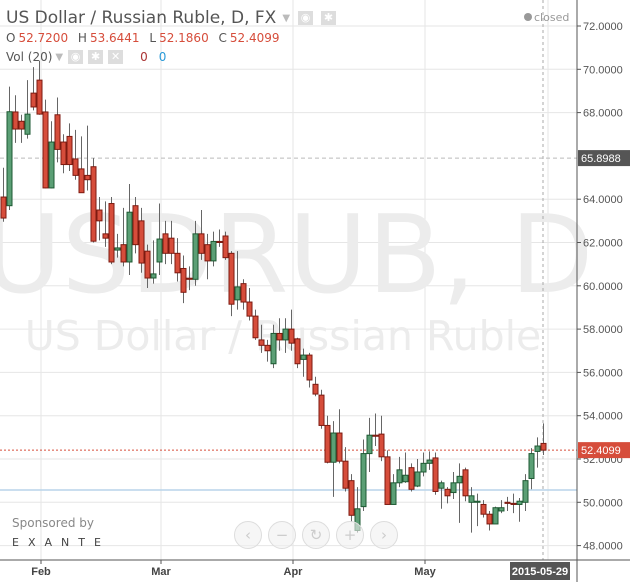 The width and height of the screenshot is (630, 582). Describe the element at coordinates (316, 535) in the screenshot. I see `reset-button: ↻` at that location.